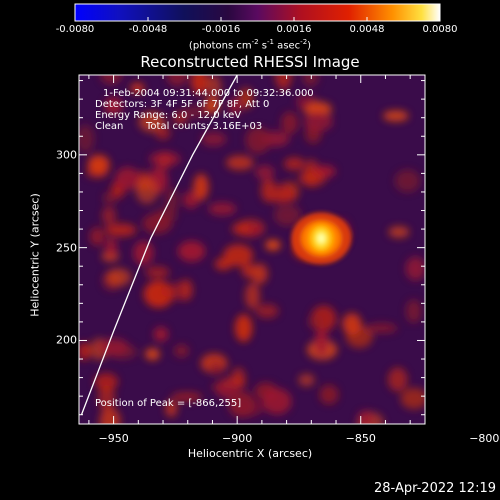 The height and width of the screenshot is (500, 500). I want to click on x-tick-label: −850, so click(360, 438).